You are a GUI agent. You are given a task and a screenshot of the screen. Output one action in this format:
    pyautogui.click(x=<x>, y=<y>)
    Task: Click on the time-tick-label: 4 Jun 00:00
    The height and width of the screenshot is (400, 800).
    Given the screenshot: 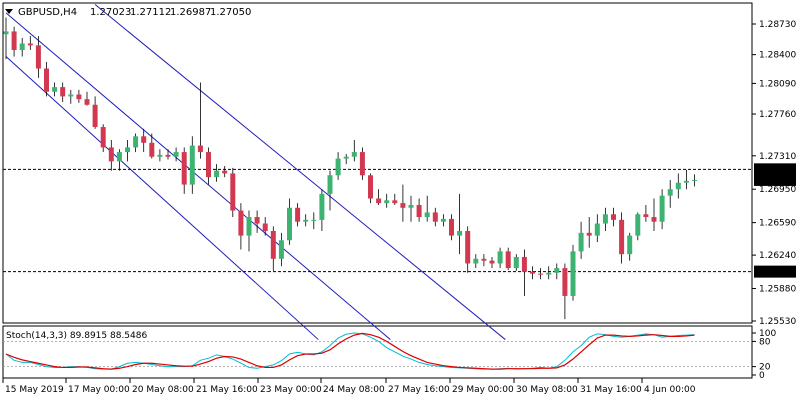 What is the action you would take?
    pyautogui.click(x=670, y=390)
    